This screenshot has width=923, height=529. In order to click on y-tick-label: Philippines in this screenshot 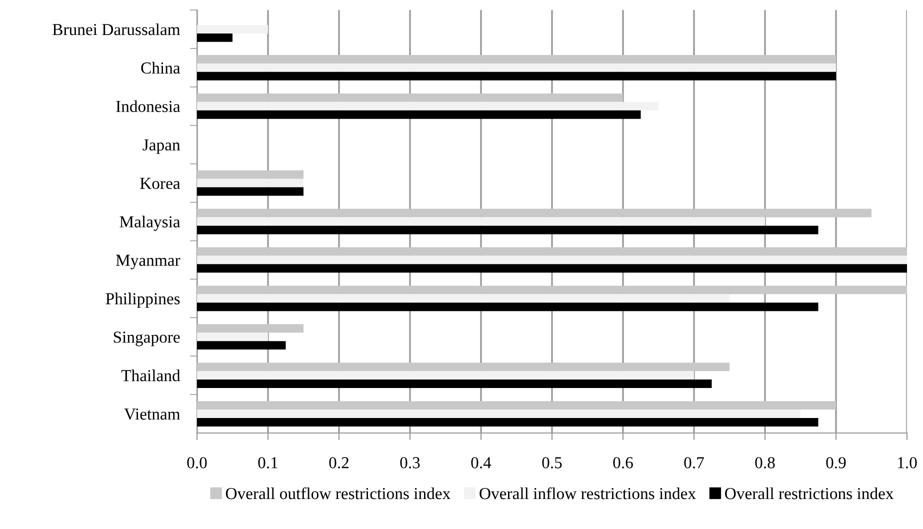, I will do `click(143, 300)`.